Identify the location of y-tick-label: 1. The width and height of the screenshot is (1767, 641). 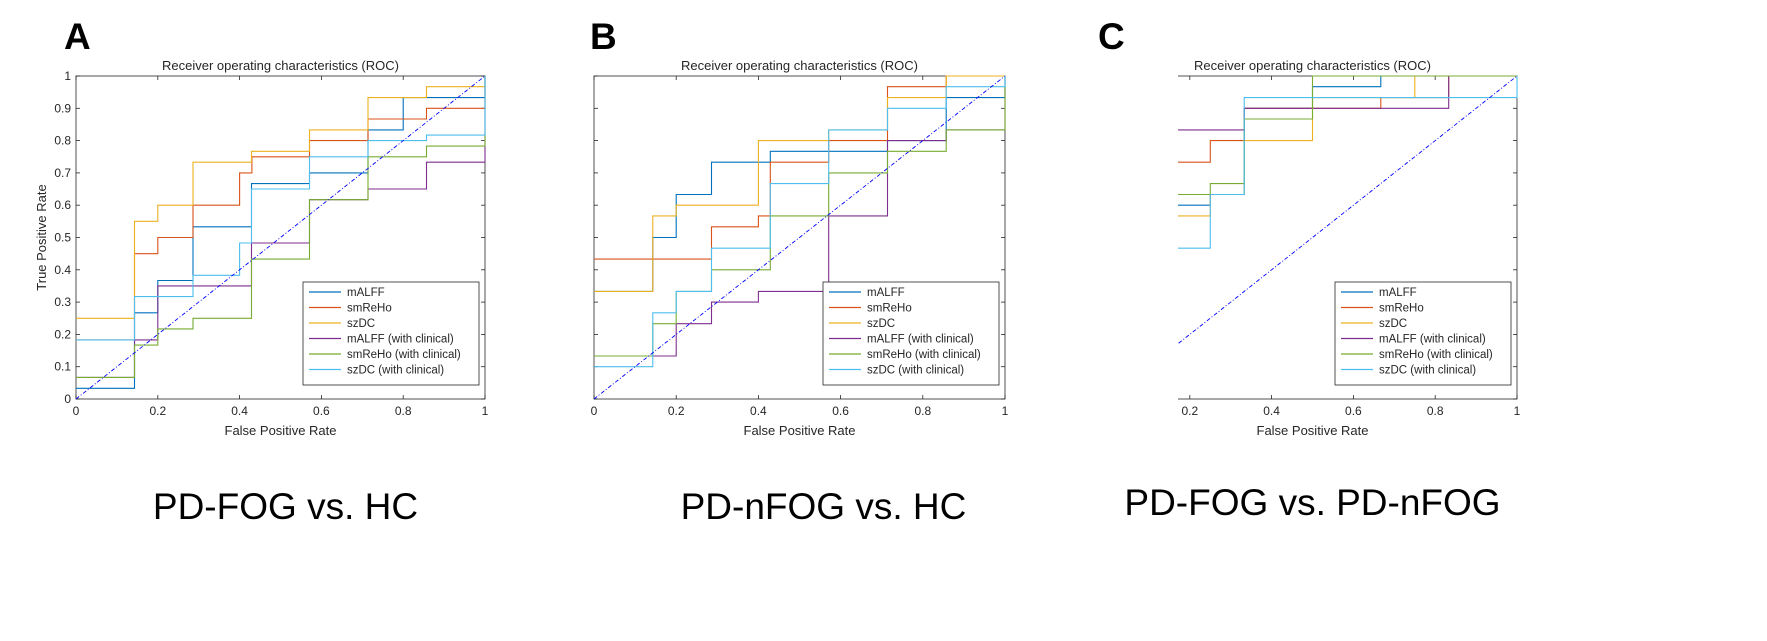
(67, 76).